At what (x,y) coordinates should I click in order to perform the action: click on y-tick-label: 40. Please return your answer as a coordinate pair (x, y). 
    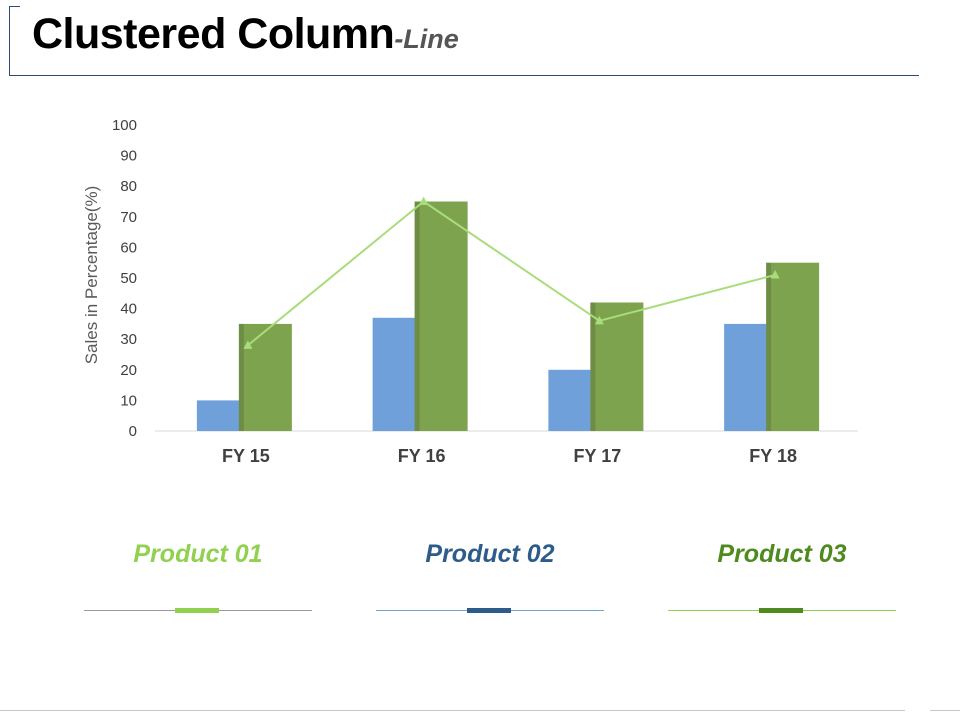
    Looking at the image, I should click on (128, 309).